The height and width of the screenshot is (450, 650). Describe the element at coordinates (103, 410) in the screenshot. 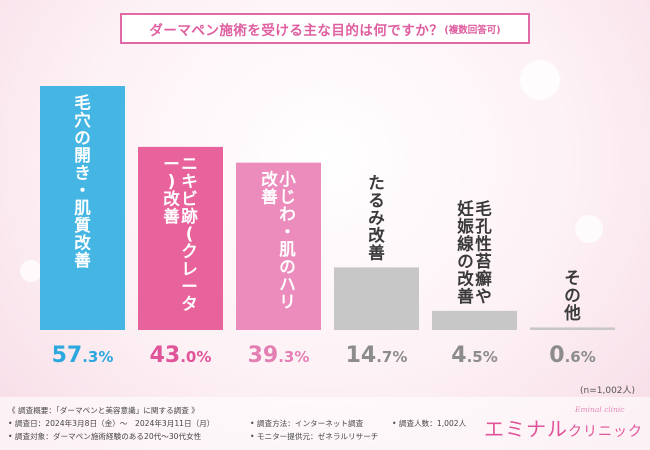

I see `survey-heading: 《 調査概要：「ダーマペンと美容意識」に関する調査 》` at that location.